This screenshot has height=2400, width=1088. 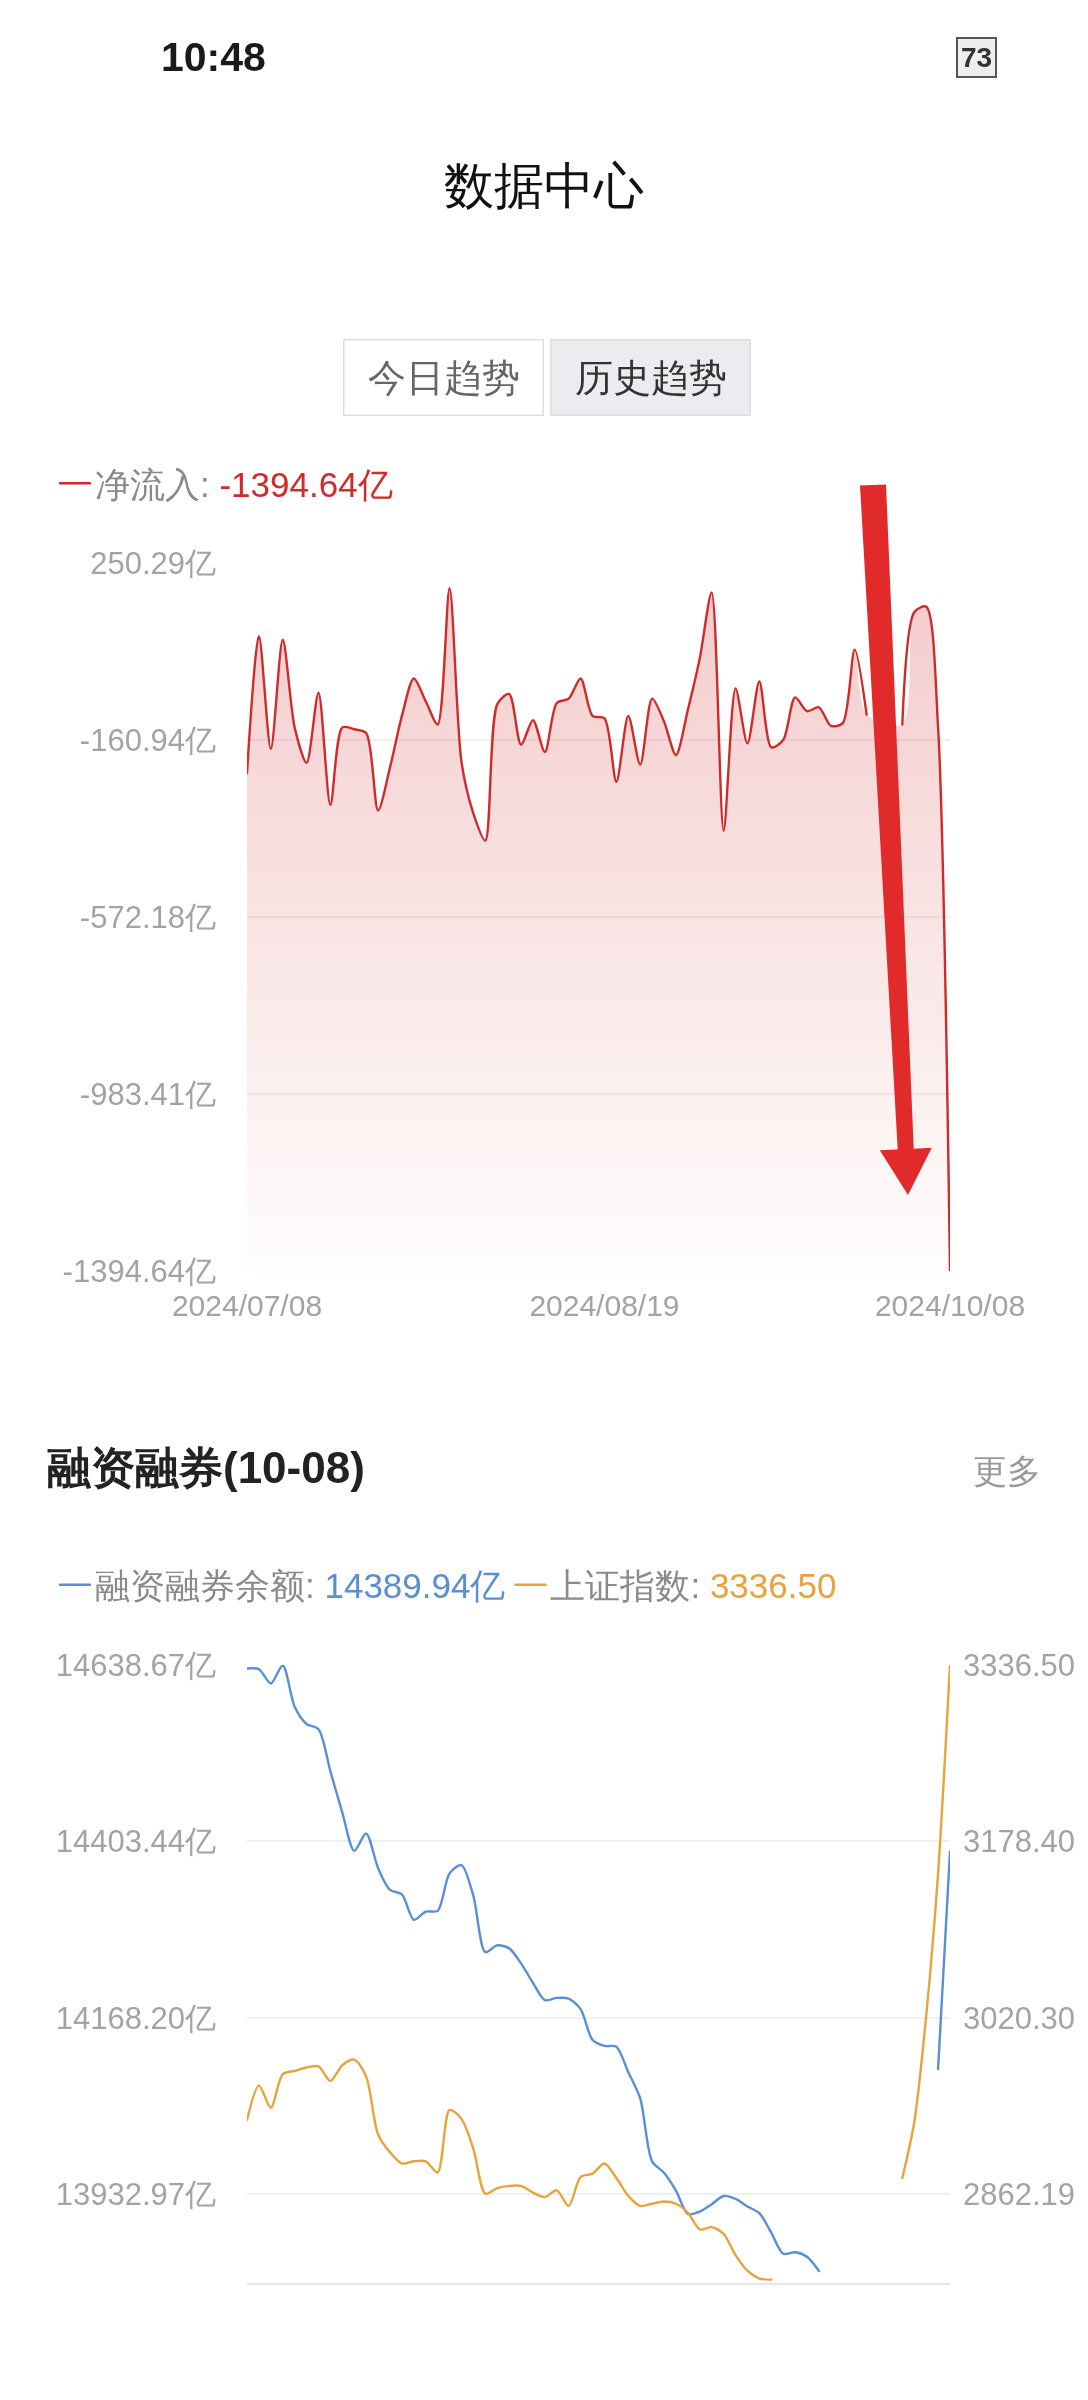 What do you see at coordinates (135, 2195) in the screenshot?
I see `y-tick-label: 13932.97亿` at bounding box center [135, 2195].